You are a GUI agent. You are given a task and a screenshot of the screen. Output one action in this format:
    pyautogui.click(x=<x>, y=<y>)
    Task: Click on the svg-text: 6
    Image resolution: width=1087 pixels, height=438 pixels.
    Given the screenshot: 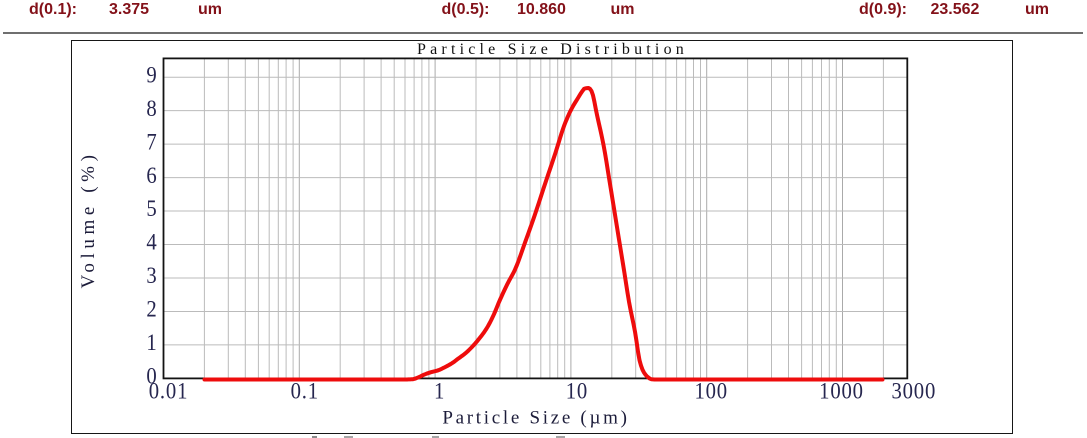 What is the action you would take?
    pyautogui.click(x=151, y=175)
    